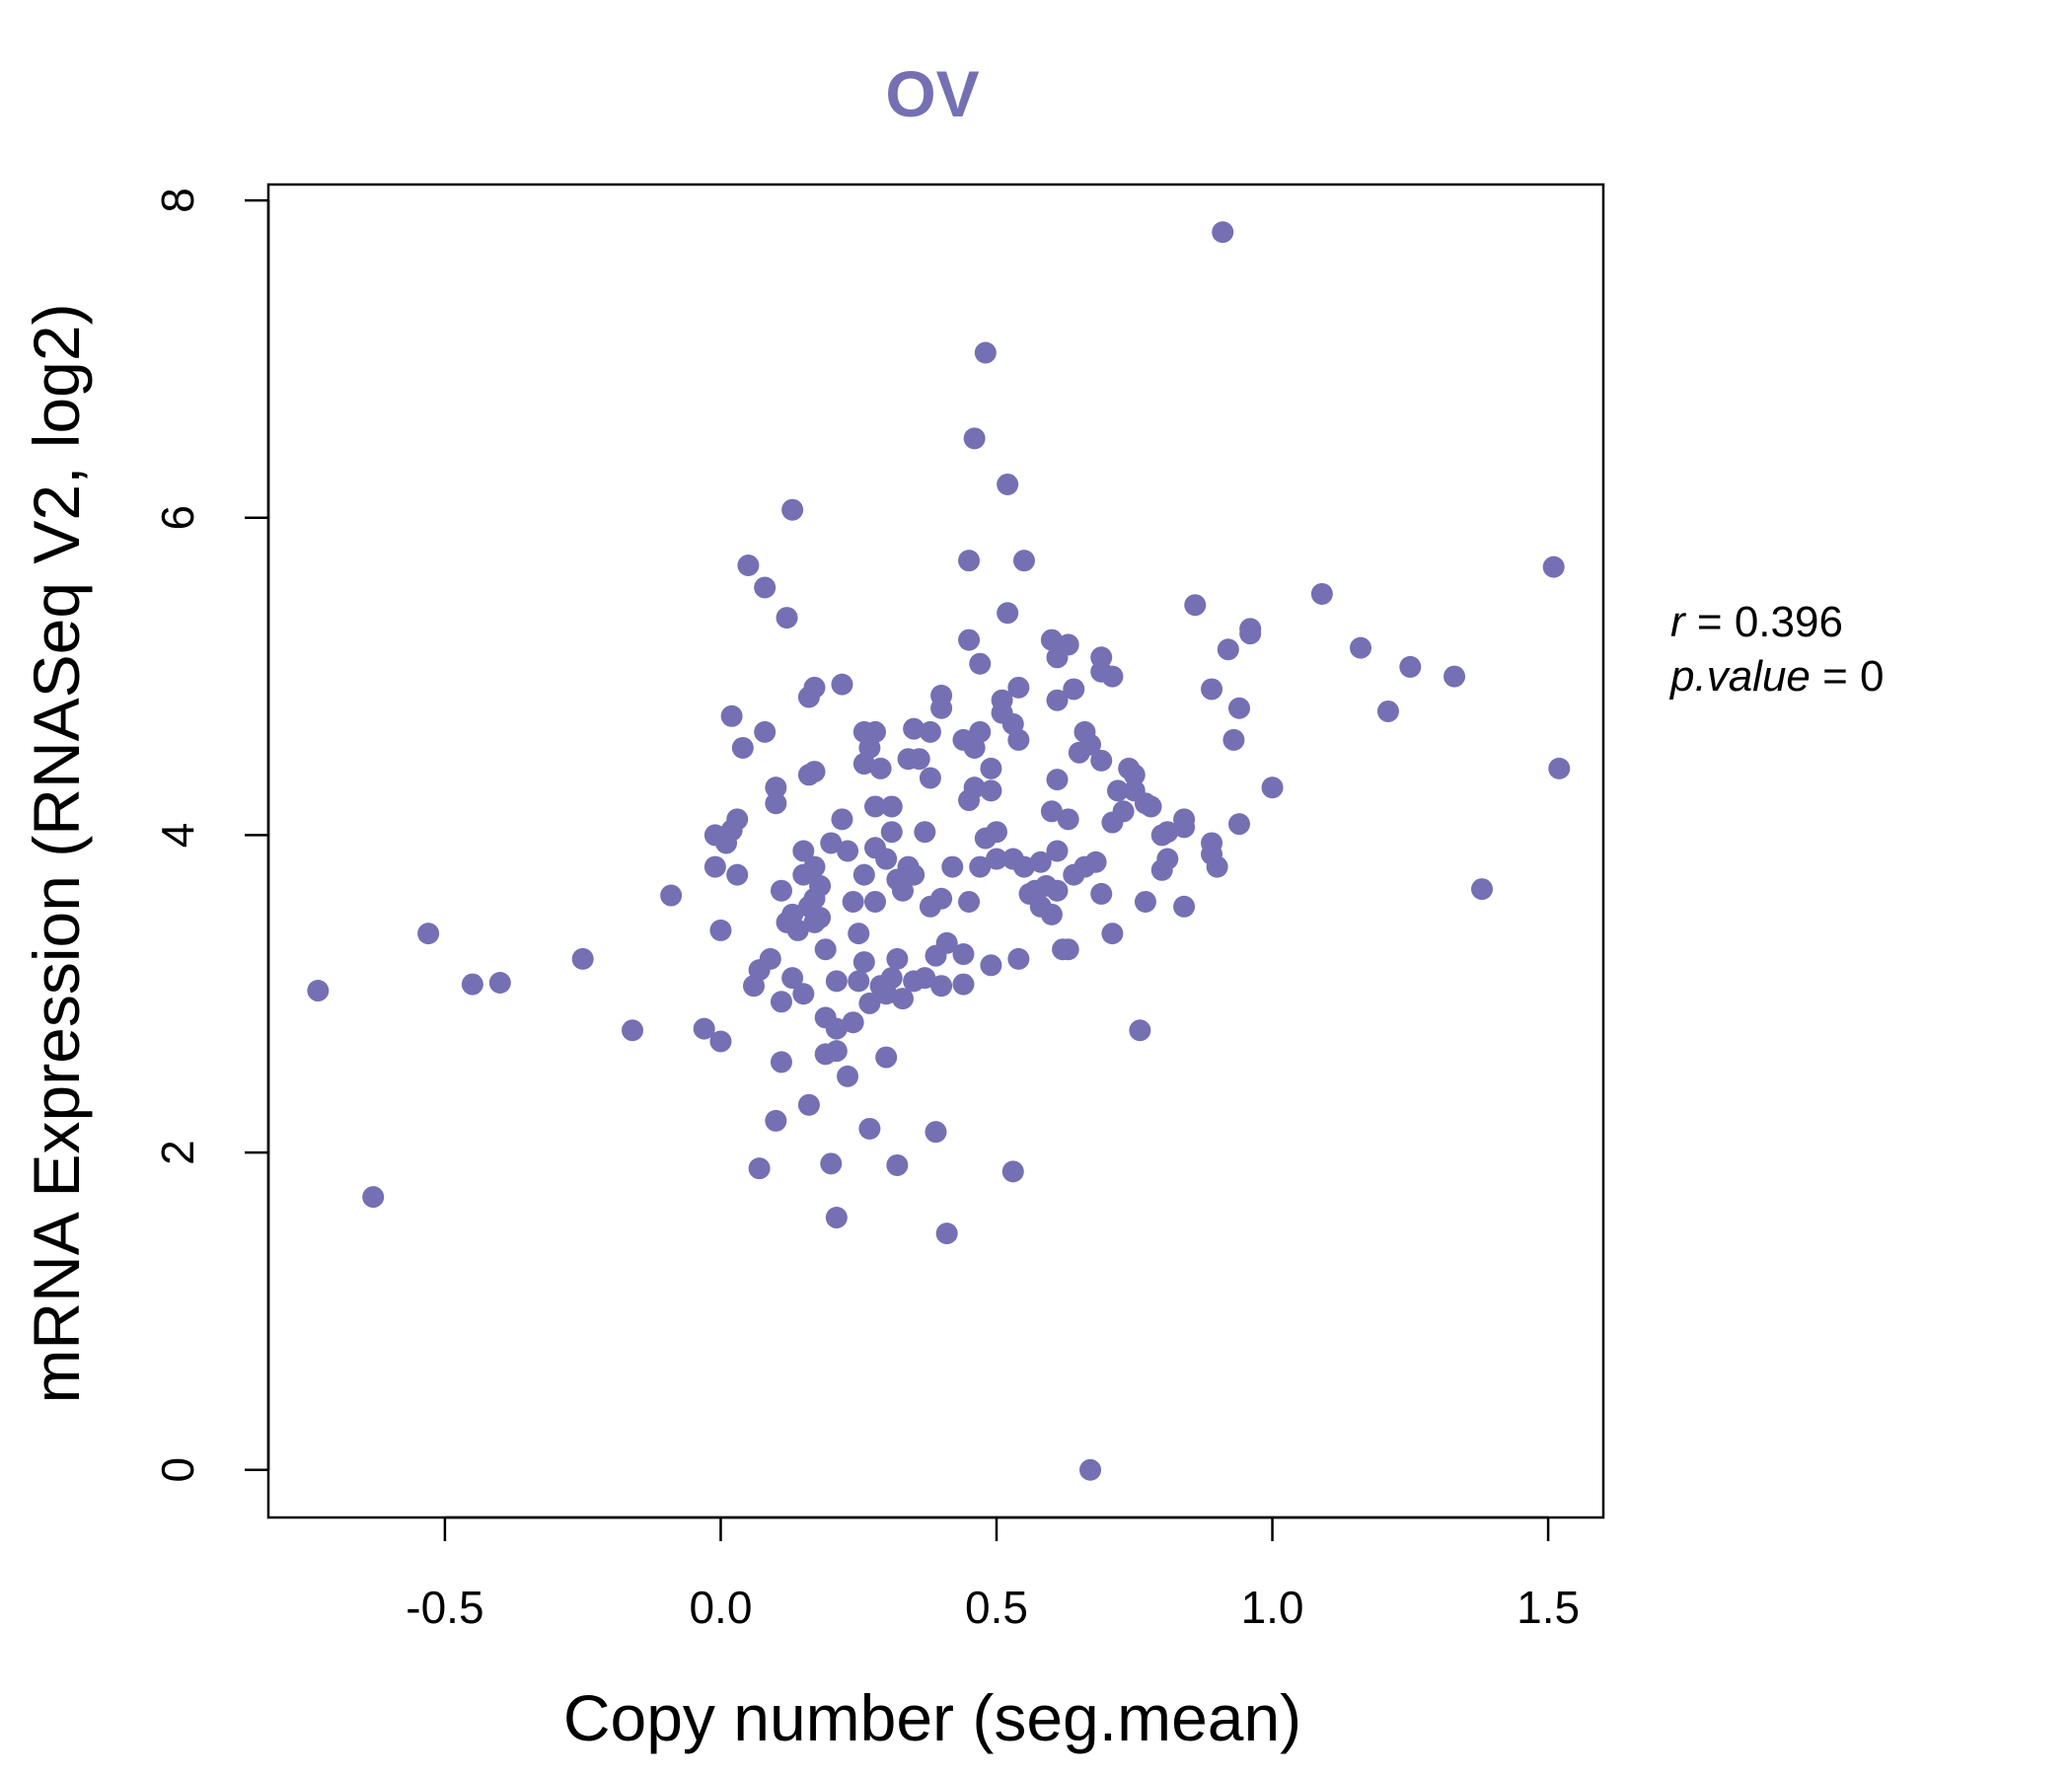 The height and width of the screenshot is (1776, 2072). What do you see at coordinates (997, 1608) in the screenshot?
I see `x-tick-label: 0.5` at bounding box center [997, 1608].